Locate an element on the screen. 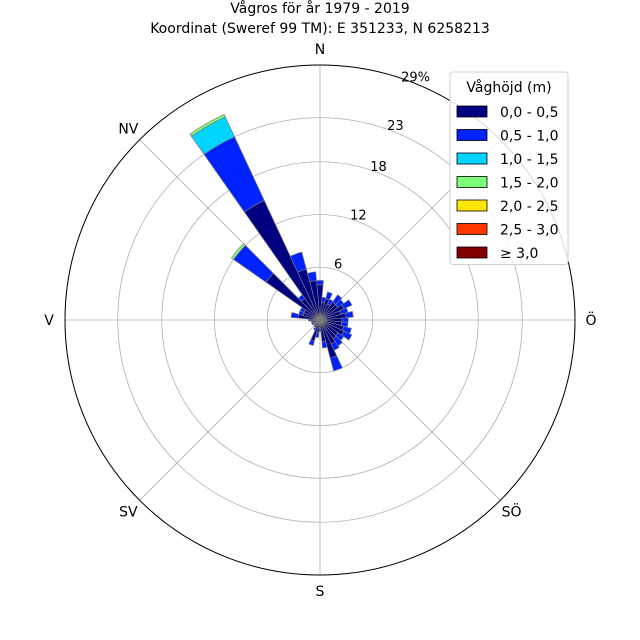 The image size is (640, 640). direction-label: NV is located at coordinates (128, 129).